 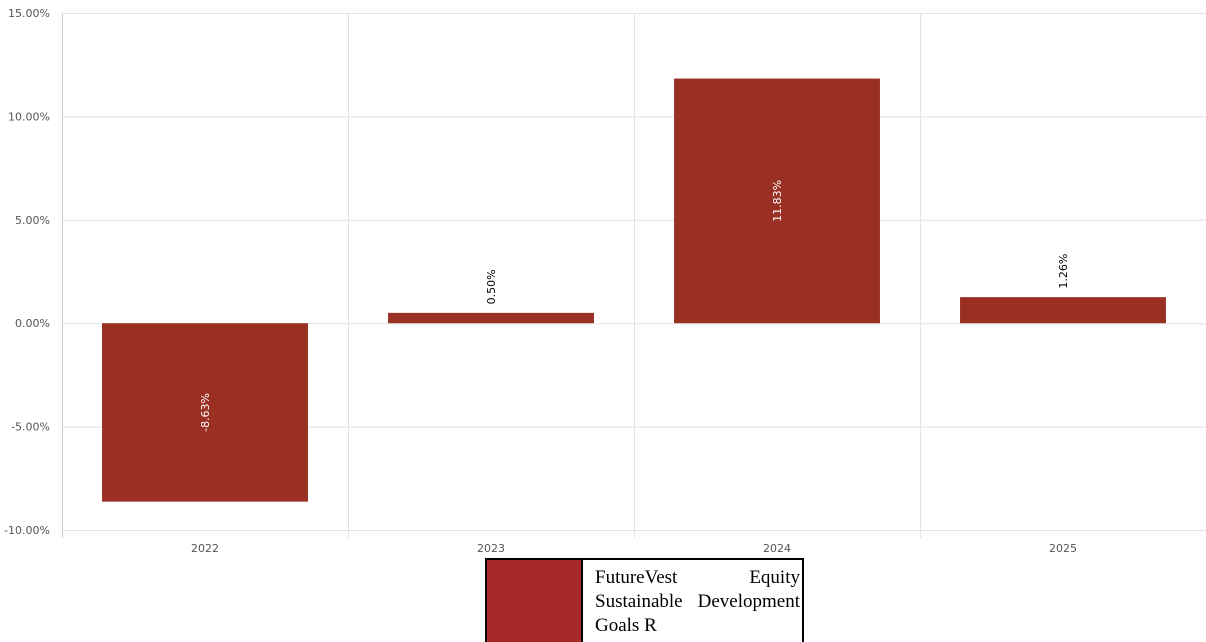 I want to click on y-tick-label: 5.00%, so click(x=32, y=220).